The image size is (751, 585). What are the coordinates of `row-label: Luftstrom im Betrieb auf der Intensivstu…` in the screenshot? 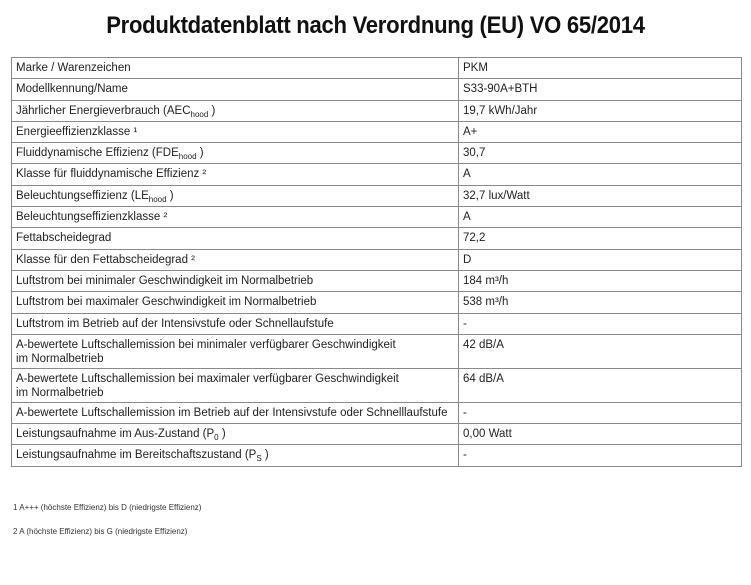 It's located at (235, 323).